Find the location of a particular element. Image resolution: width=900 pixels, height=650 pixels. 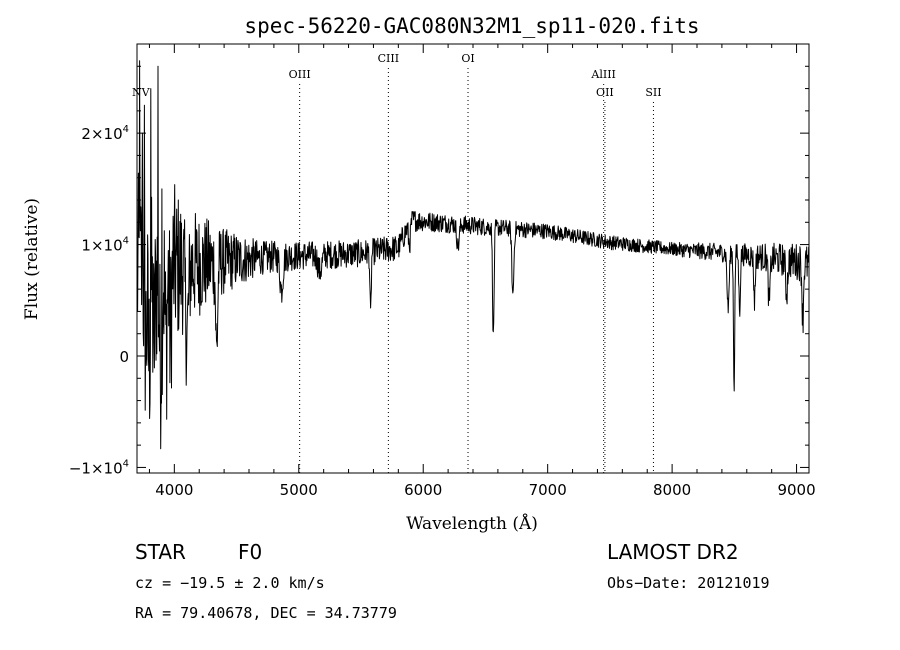

x-tick-label: 5000 is located at coordinates (299, 490).